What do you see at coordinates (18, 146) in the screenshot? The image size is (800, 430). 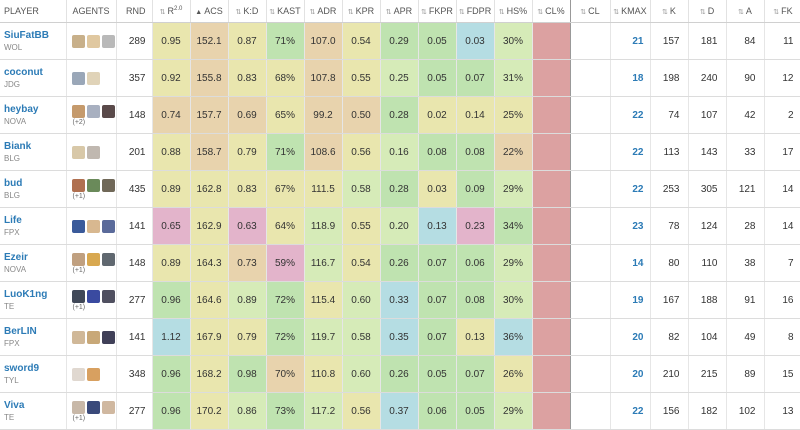 I see `player-name-link: Biank` at bounding box center [18, 146].